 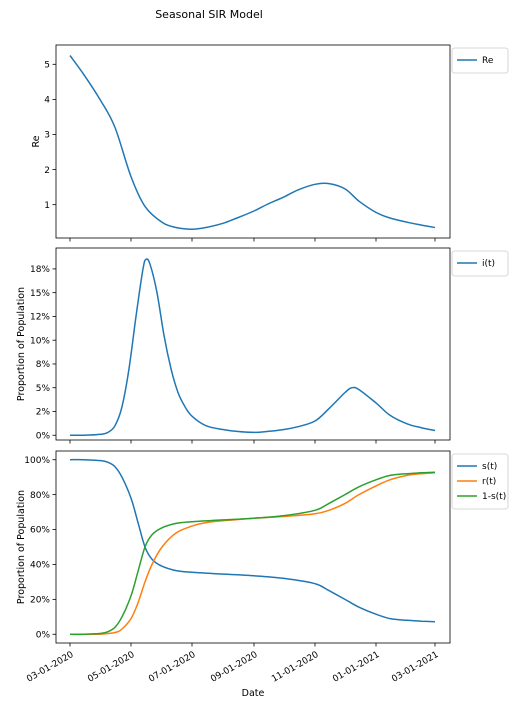 I want to click on y-tick-label: 12%, so click(x=40, y=318).